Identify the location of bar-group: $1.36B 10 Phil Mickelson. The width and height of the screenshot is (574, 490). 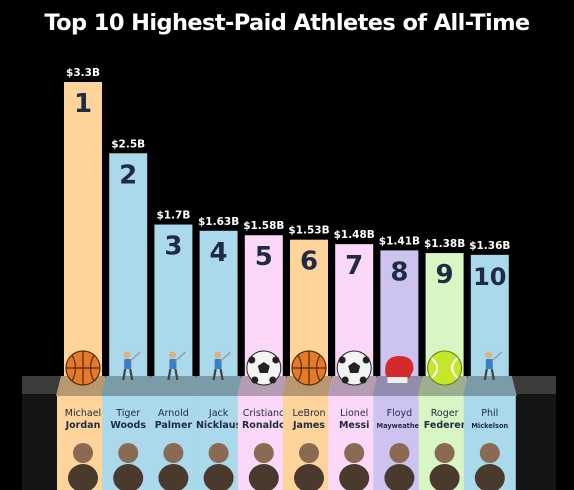
(489, 365).